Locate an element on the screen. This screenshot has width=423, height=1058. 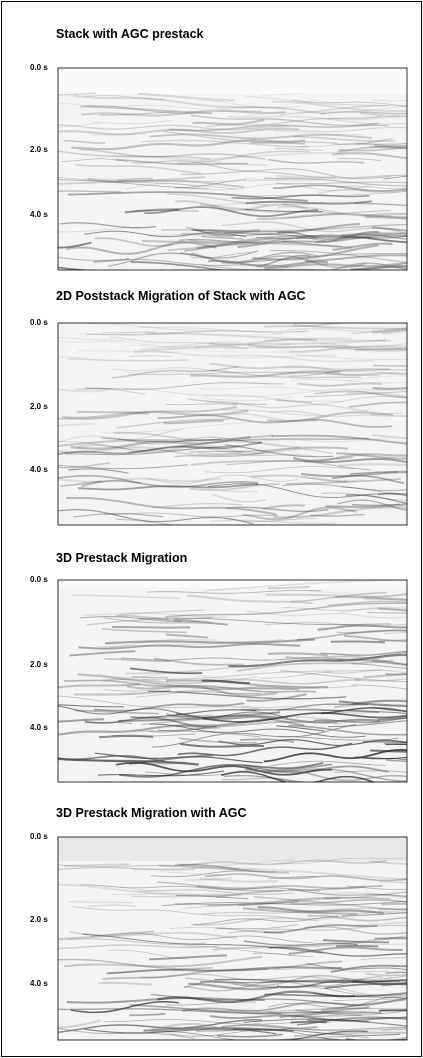
panel-title: 3D Prestack Migration with AGC is located at coordinates (151, 813).